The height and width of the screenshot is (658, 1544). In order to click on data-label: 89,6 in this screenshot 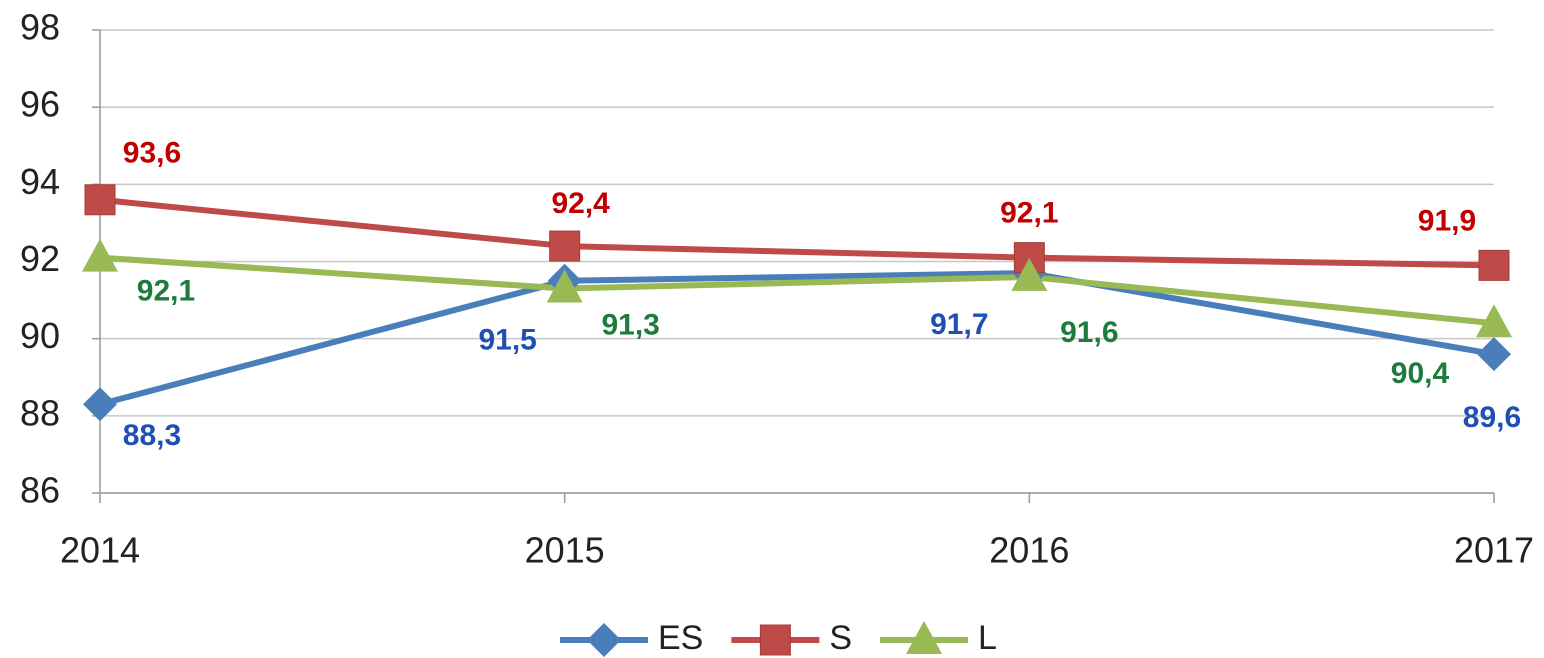, I will do `click(1492, 417)`.